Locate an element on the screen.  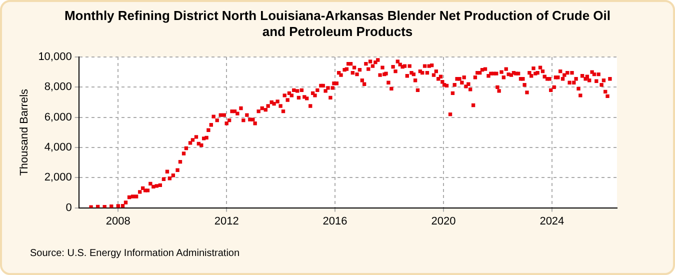
x-tick-label: 2012 is located at coordinates (226, 221).